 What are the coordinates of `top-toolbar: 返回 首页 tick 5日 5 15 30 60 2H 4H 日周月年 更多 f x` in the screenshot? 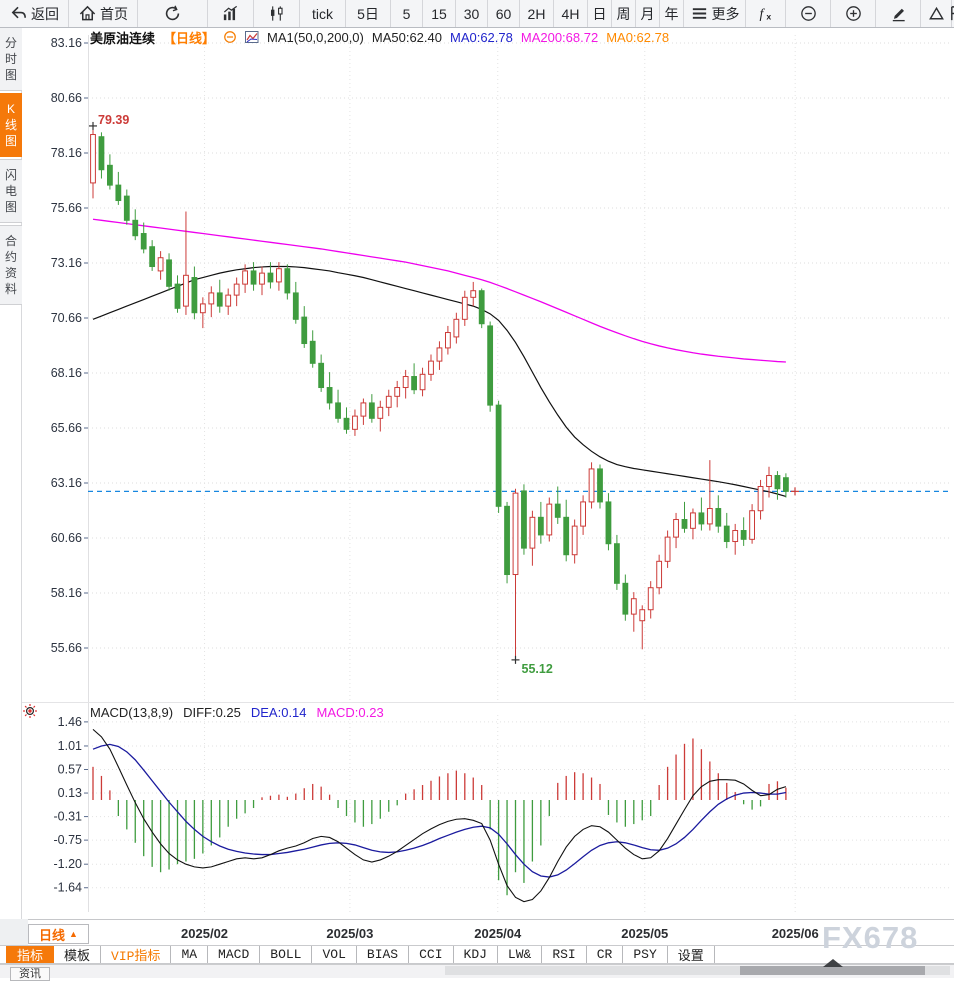 It's located at (477, 14).